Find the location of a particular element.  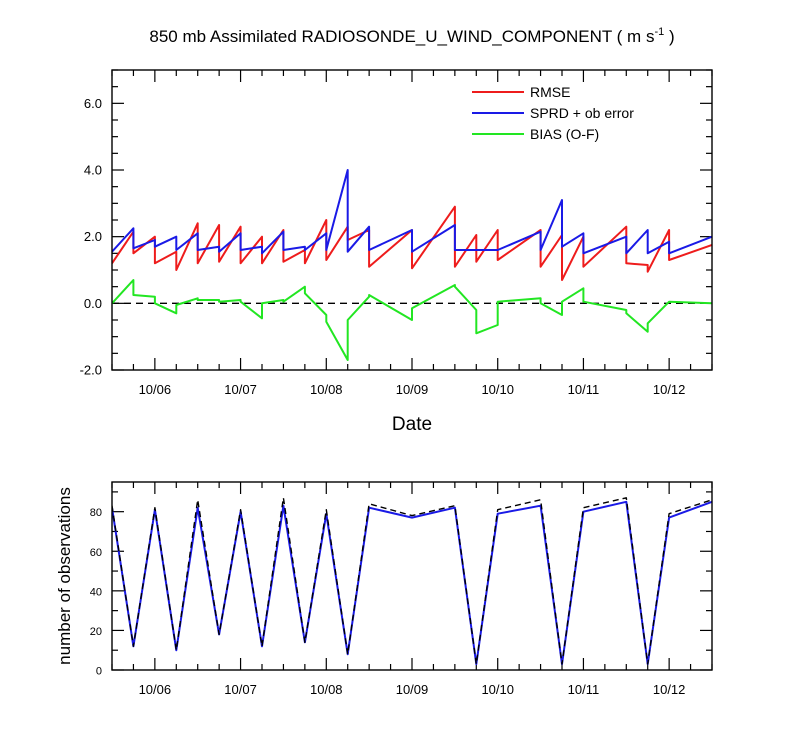

x-axis-label: Date is located at coordinates (412, 424).